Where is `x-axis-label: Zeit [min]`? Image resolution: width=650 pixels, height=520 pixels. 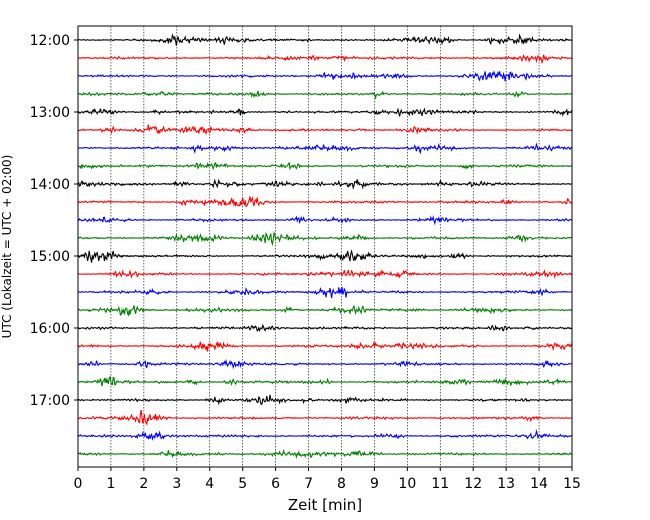
x-axis-label: Zeit [min] is located at coordinates (325, 505).